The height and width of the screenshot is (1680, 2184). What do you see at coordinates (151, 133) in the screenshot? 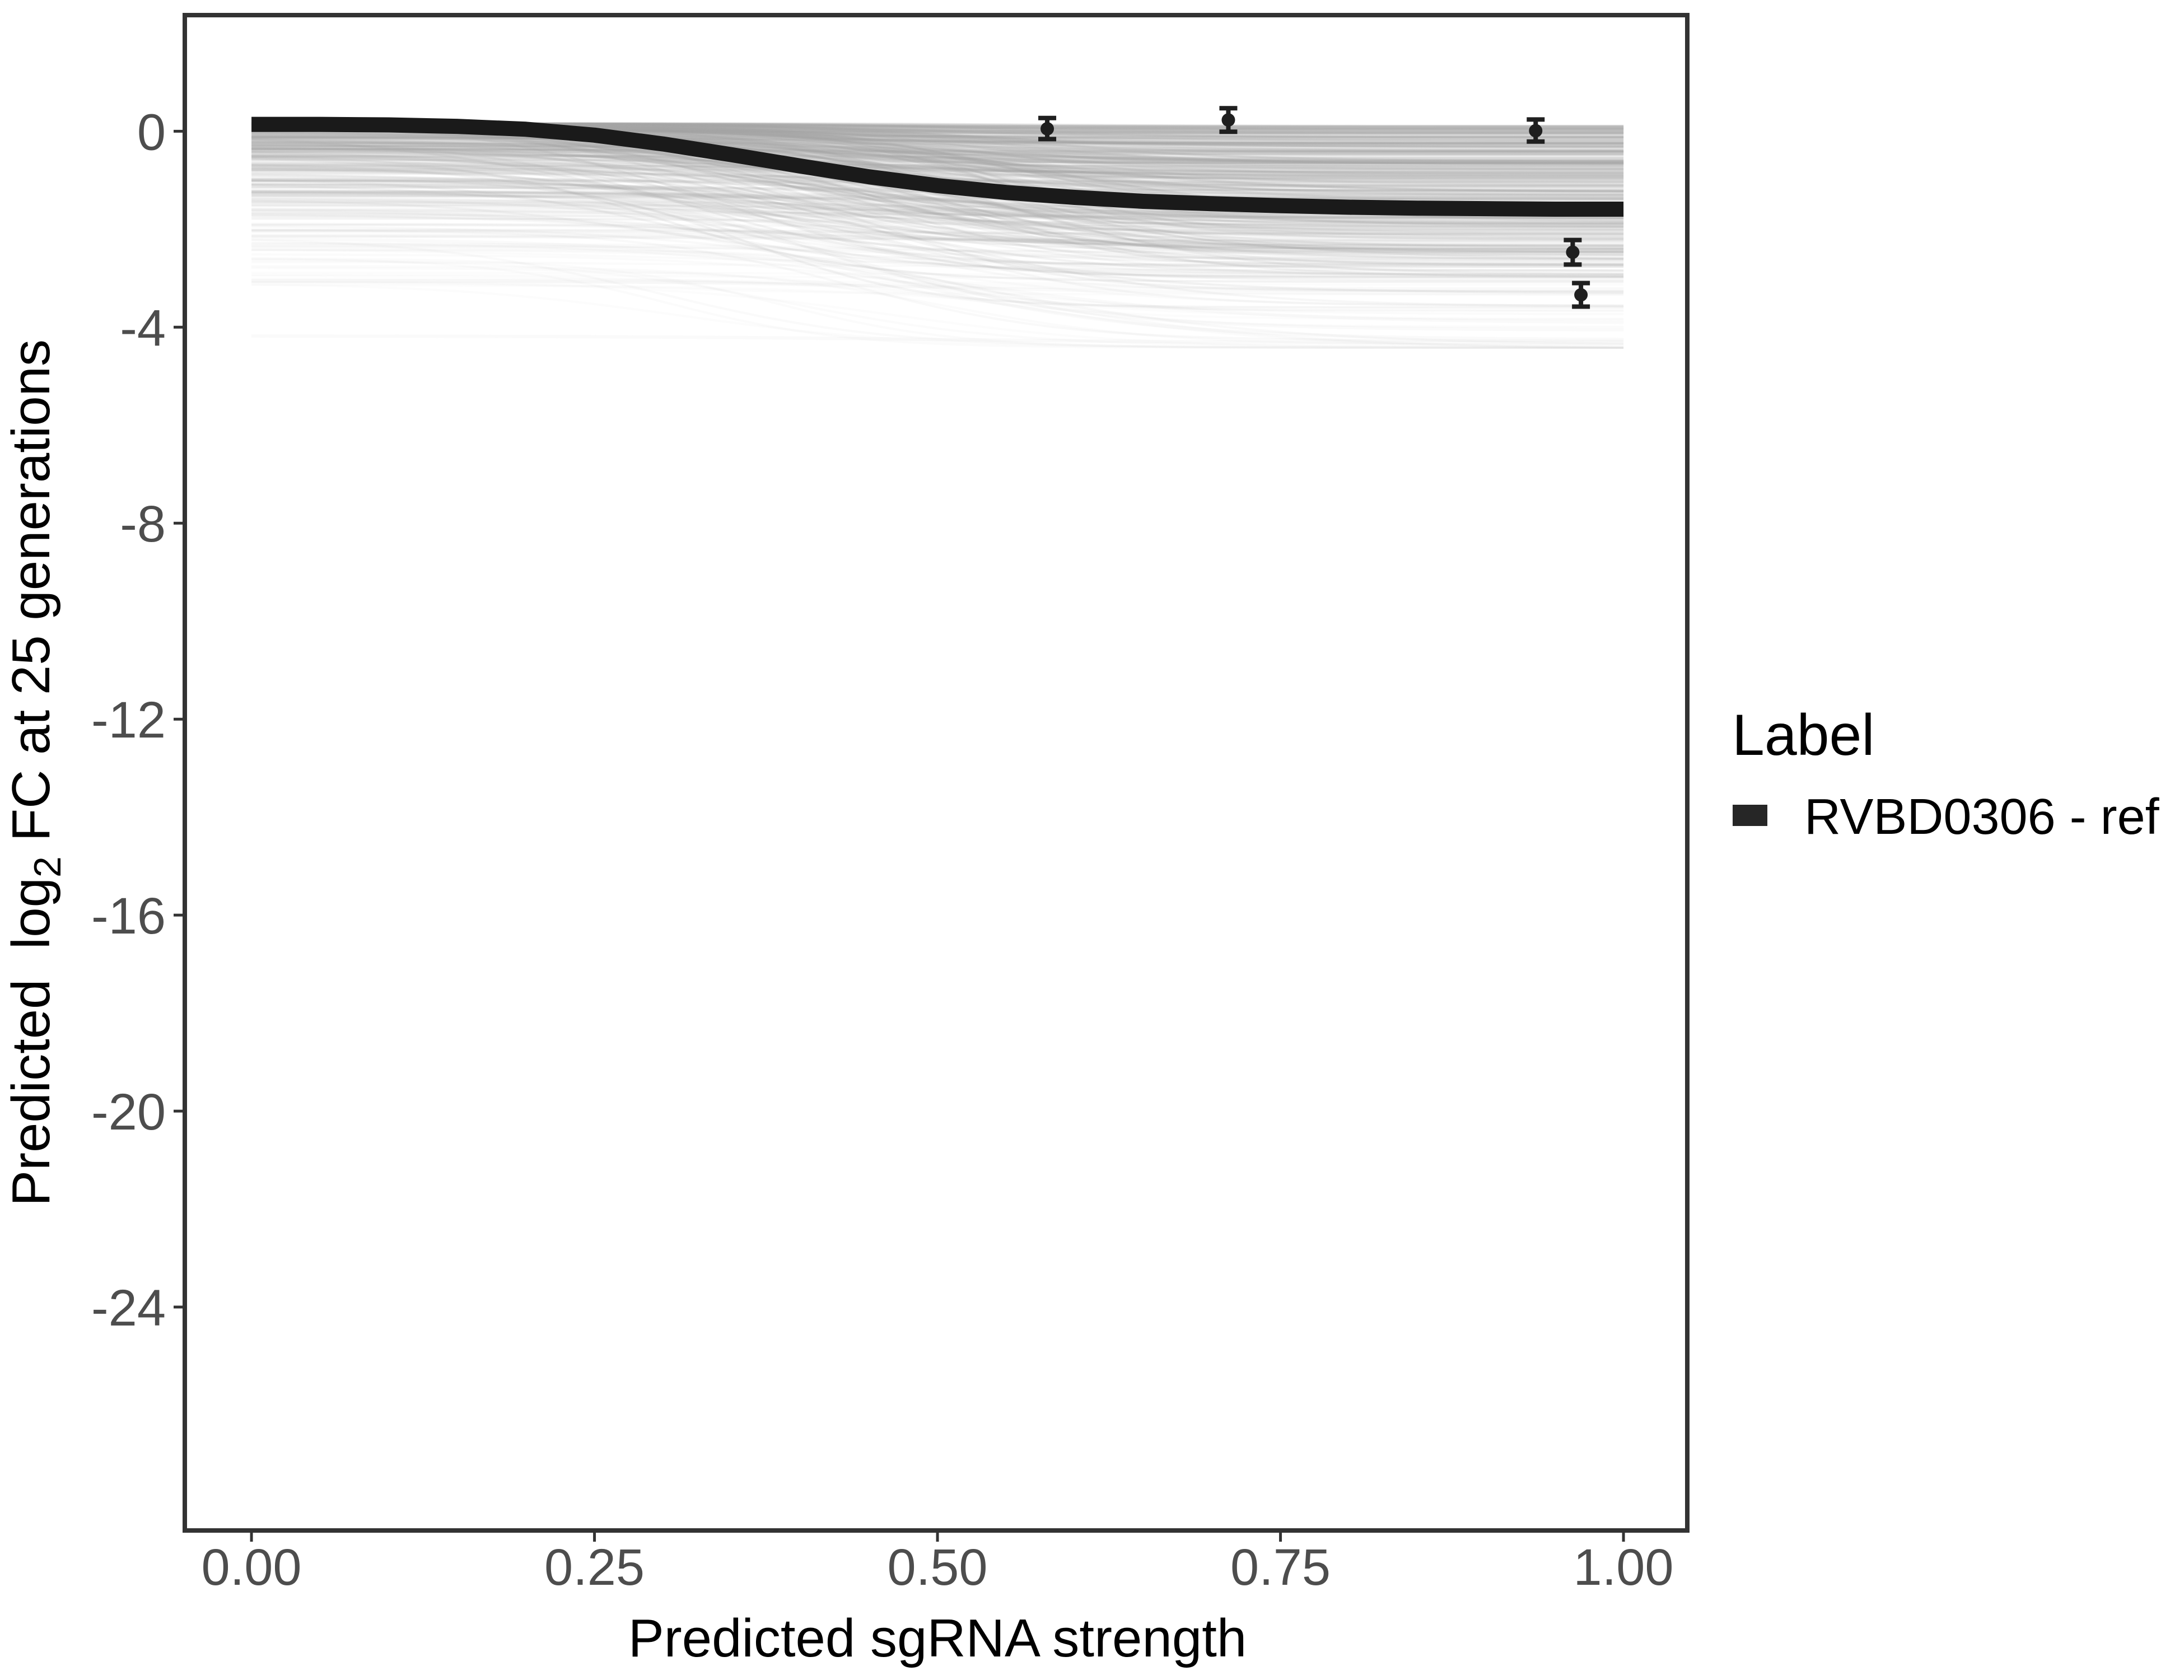
I see `y-tick-label: 0` at bounding box center [151, 133].